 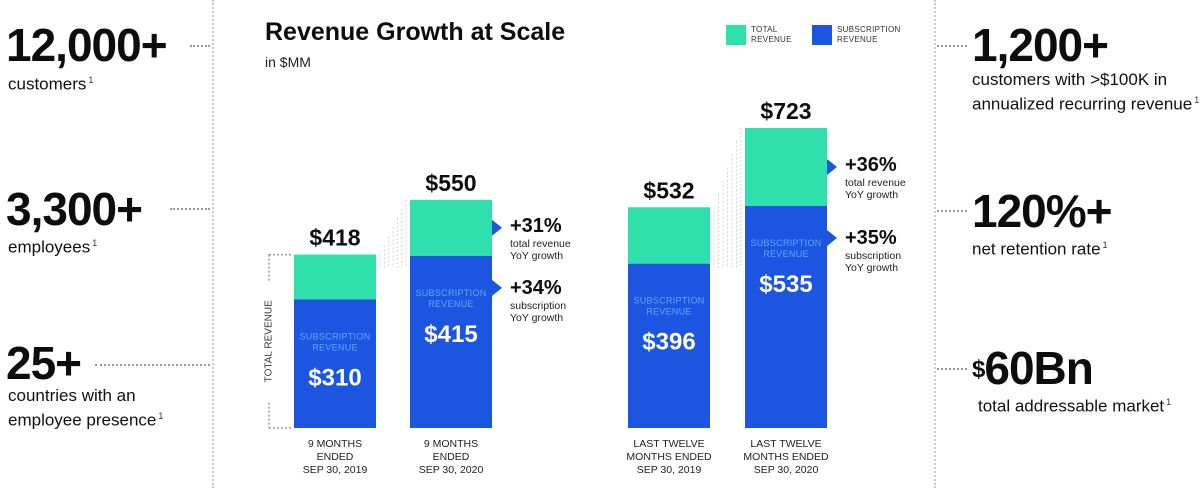 I want to click on stat-retention-label: net retention rate 1, so click(x=1040, y=247).